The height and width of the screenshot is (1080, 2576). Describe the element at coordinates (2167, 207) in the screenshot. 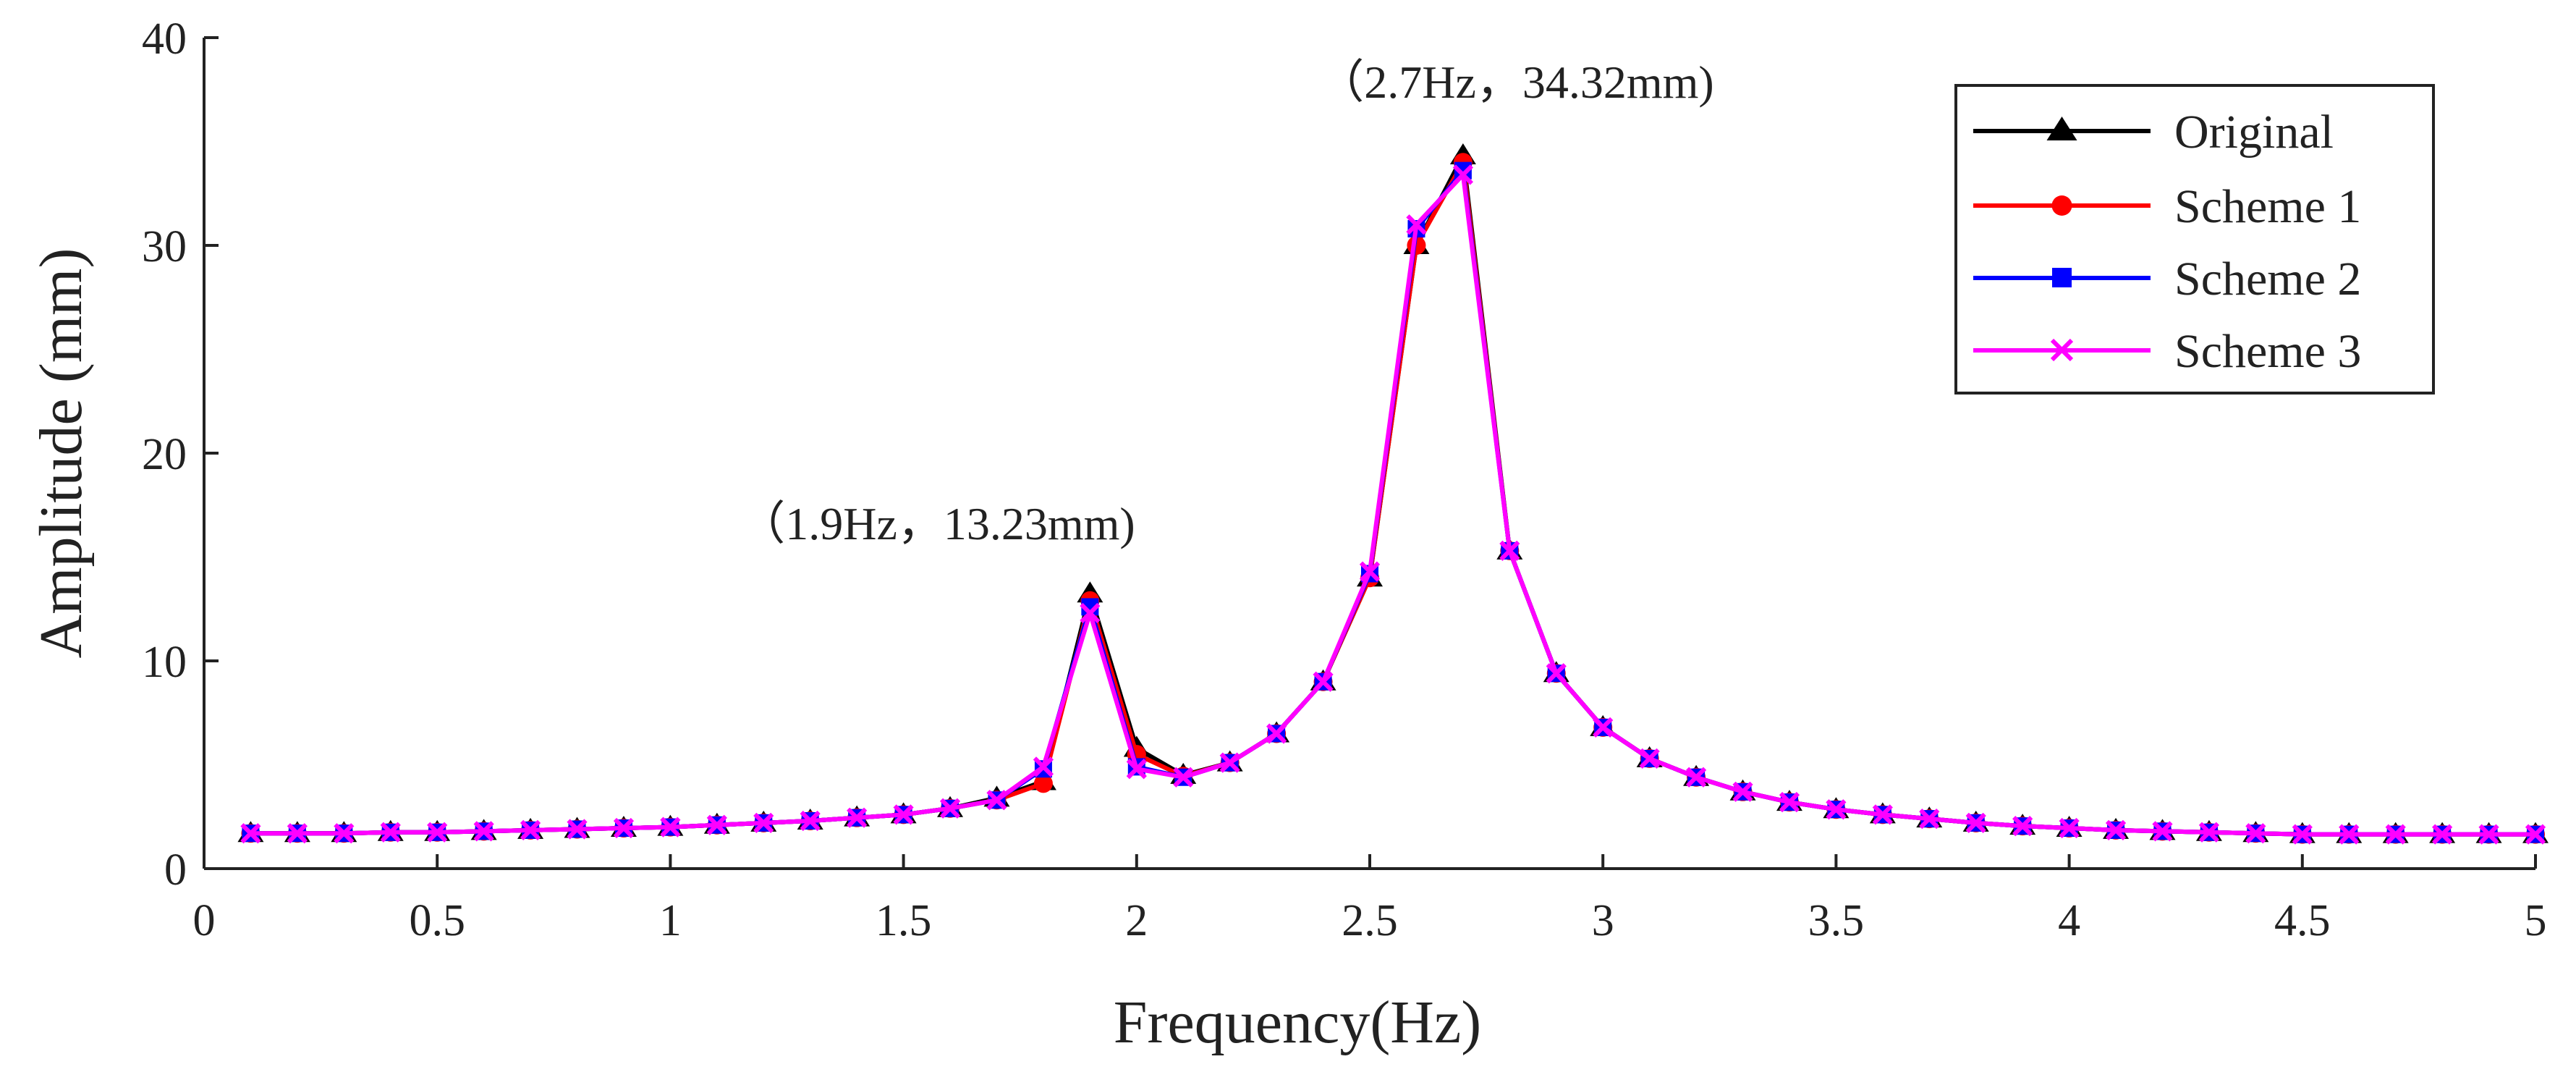

I see `legend-item-scheme-1: Scheme 1` at that location.